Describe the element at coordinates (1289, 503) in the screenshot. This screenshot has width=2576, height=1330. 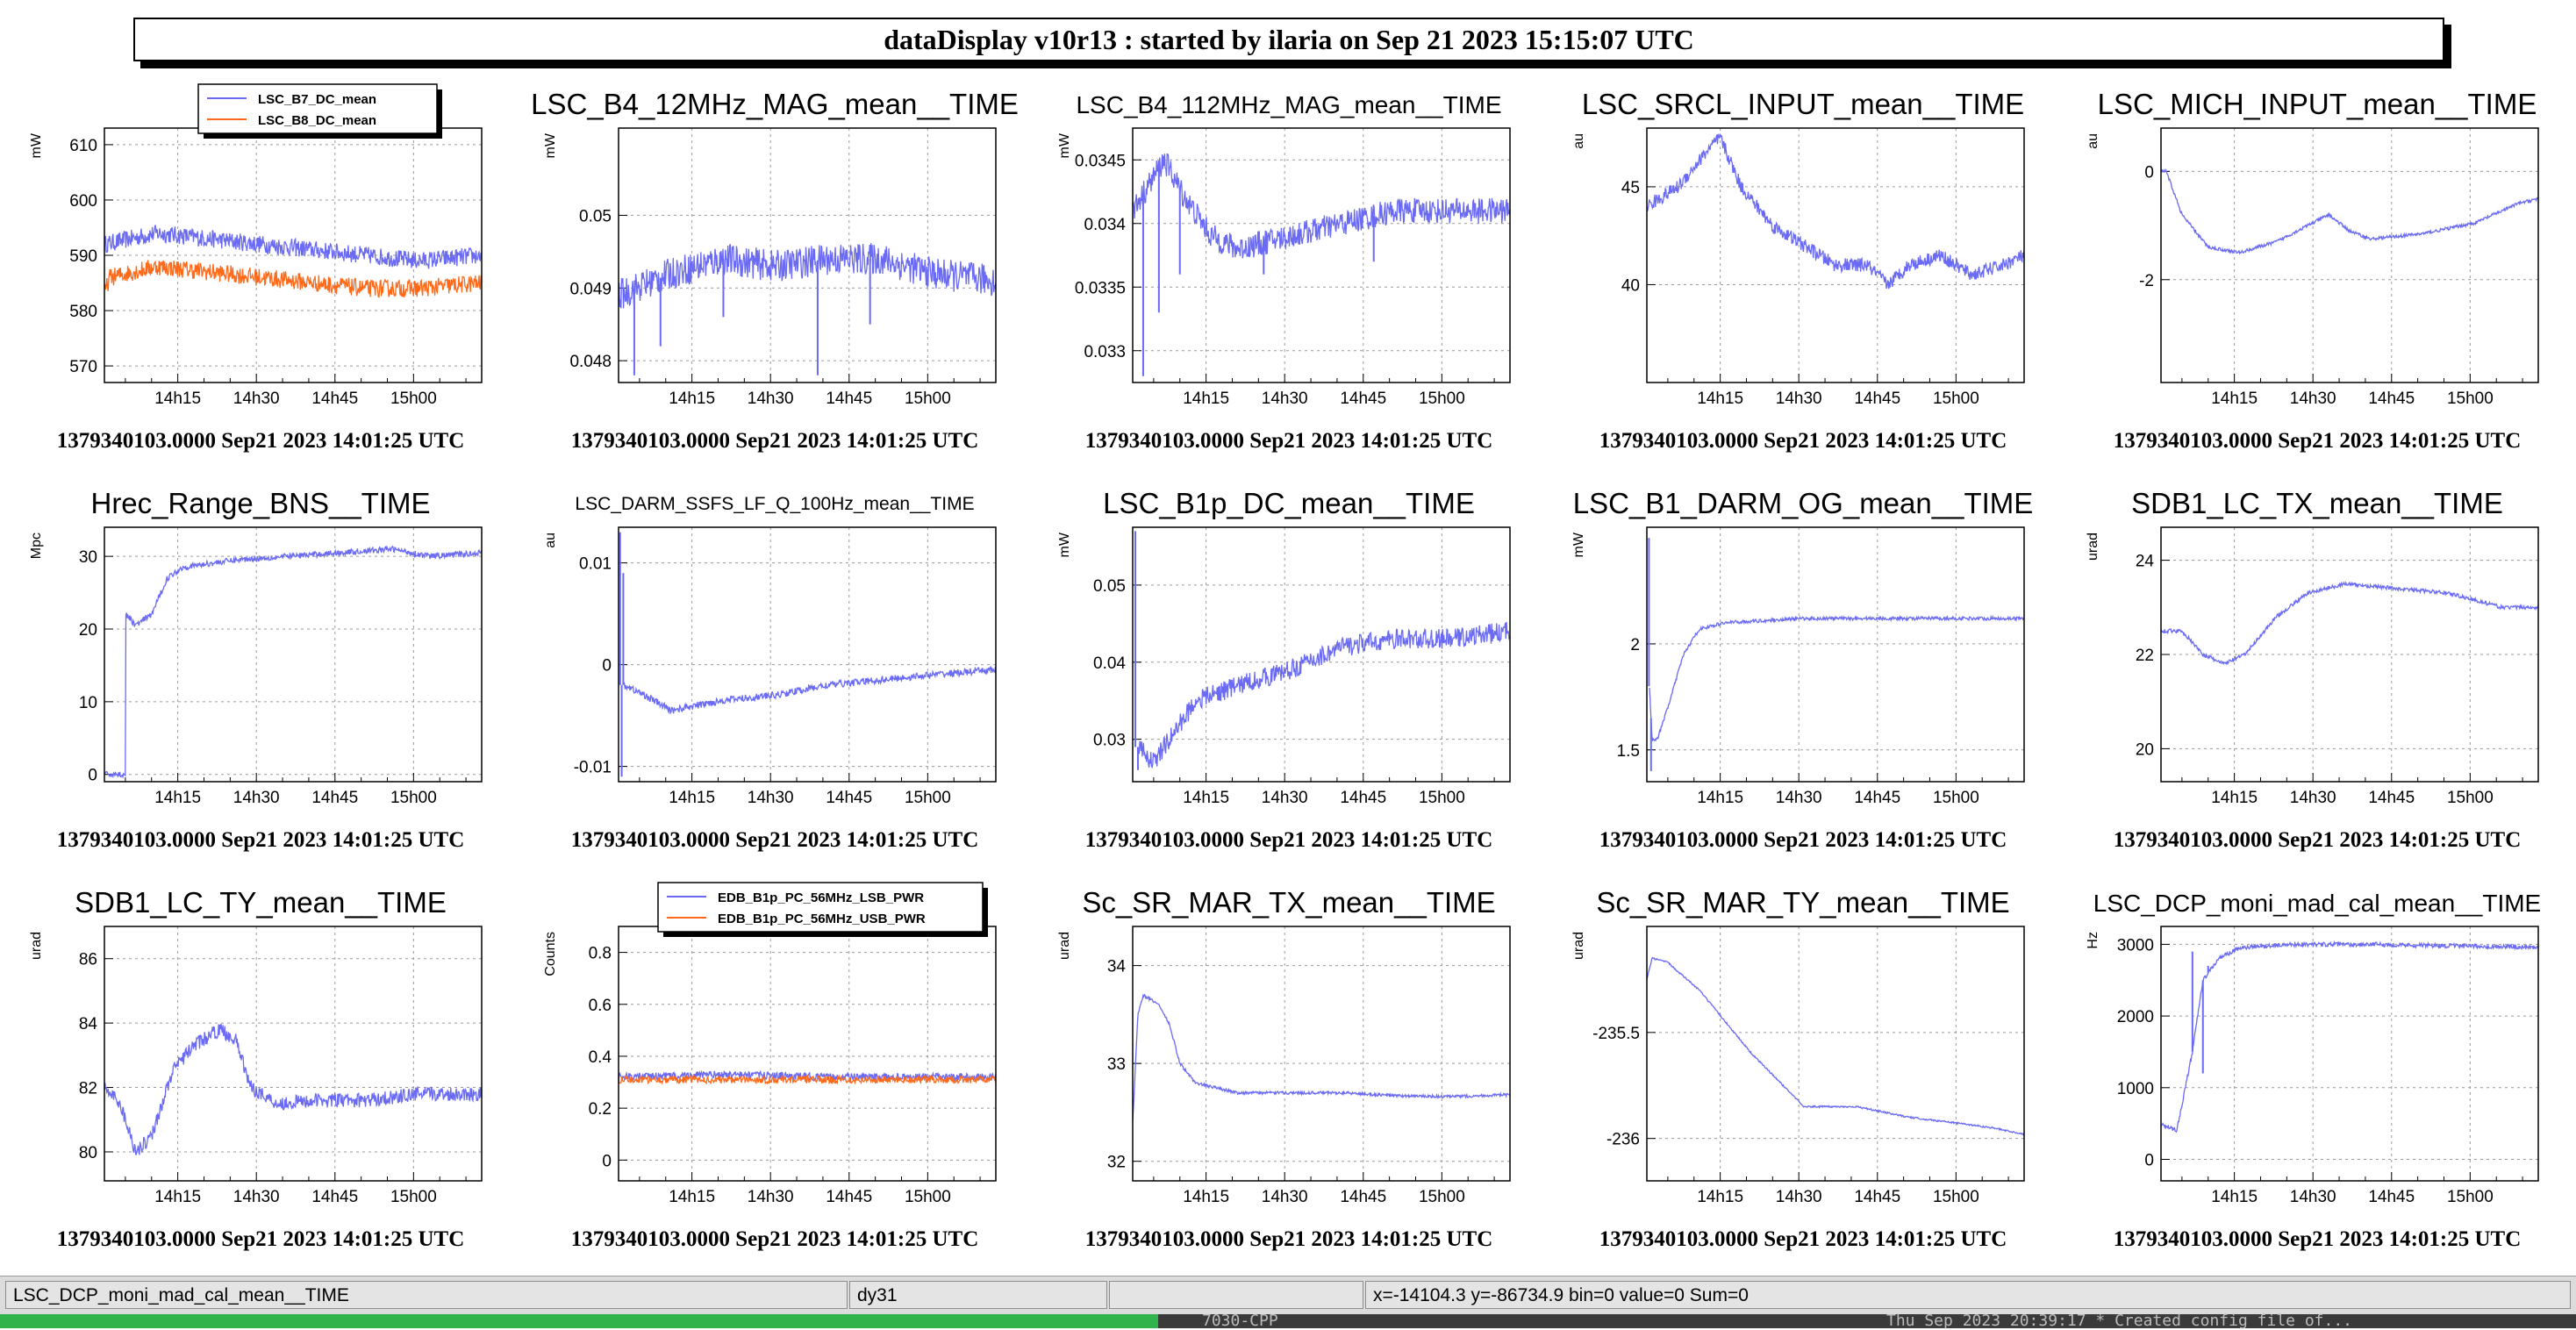
I see `plot-title: LSC_B1p_DC_mean__TIME` at that location.